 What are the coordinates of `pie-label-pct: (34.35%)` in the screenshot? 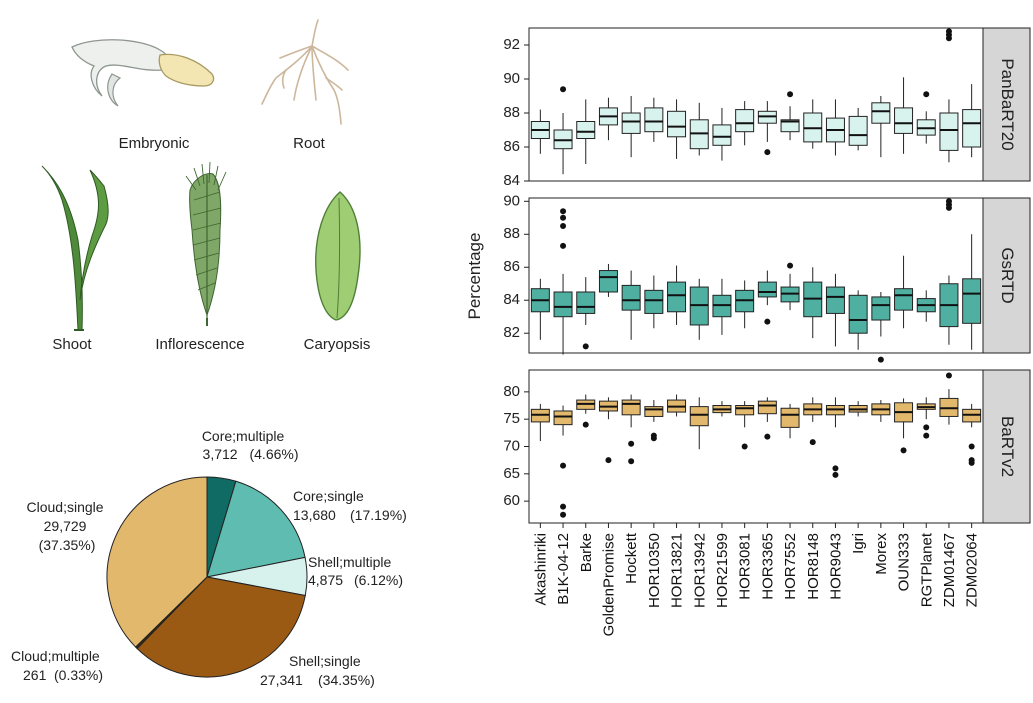 It's located at (346, 680).